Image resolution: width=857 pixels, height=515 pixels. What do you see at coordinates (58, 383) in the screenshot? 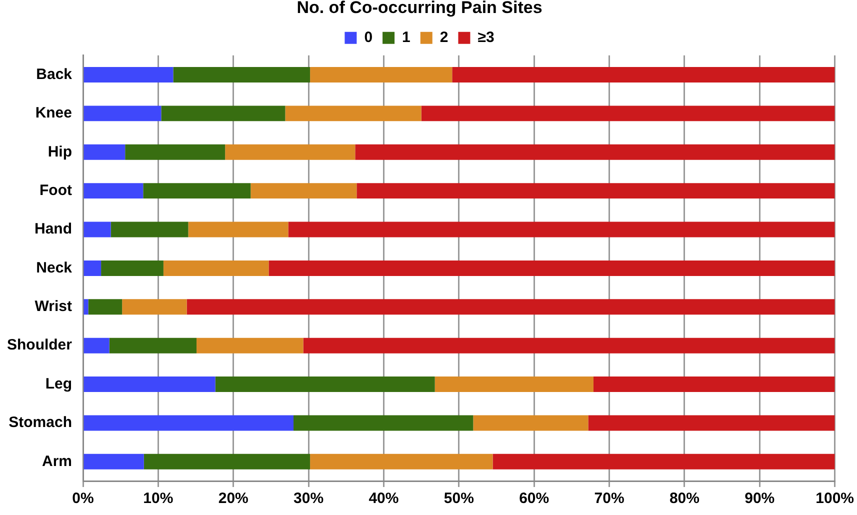
I see `y-tick-label: Leg` at bounding box center [58, 383].